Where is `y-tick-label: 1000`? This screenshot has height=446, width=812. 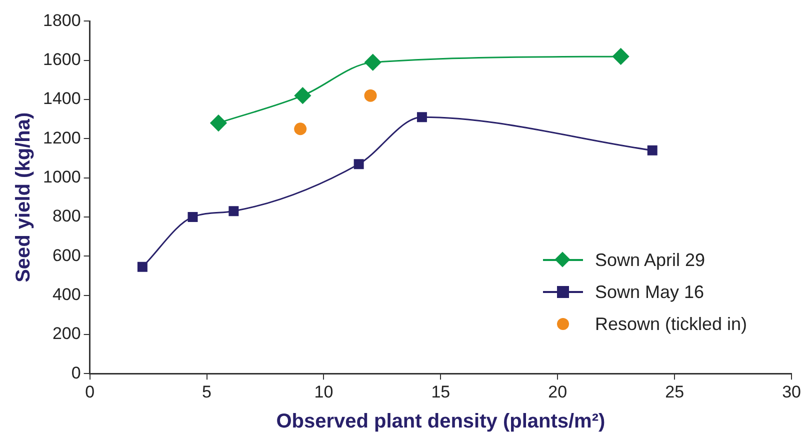
y-tick-label: 1000 is located at coordinates (61, 177).